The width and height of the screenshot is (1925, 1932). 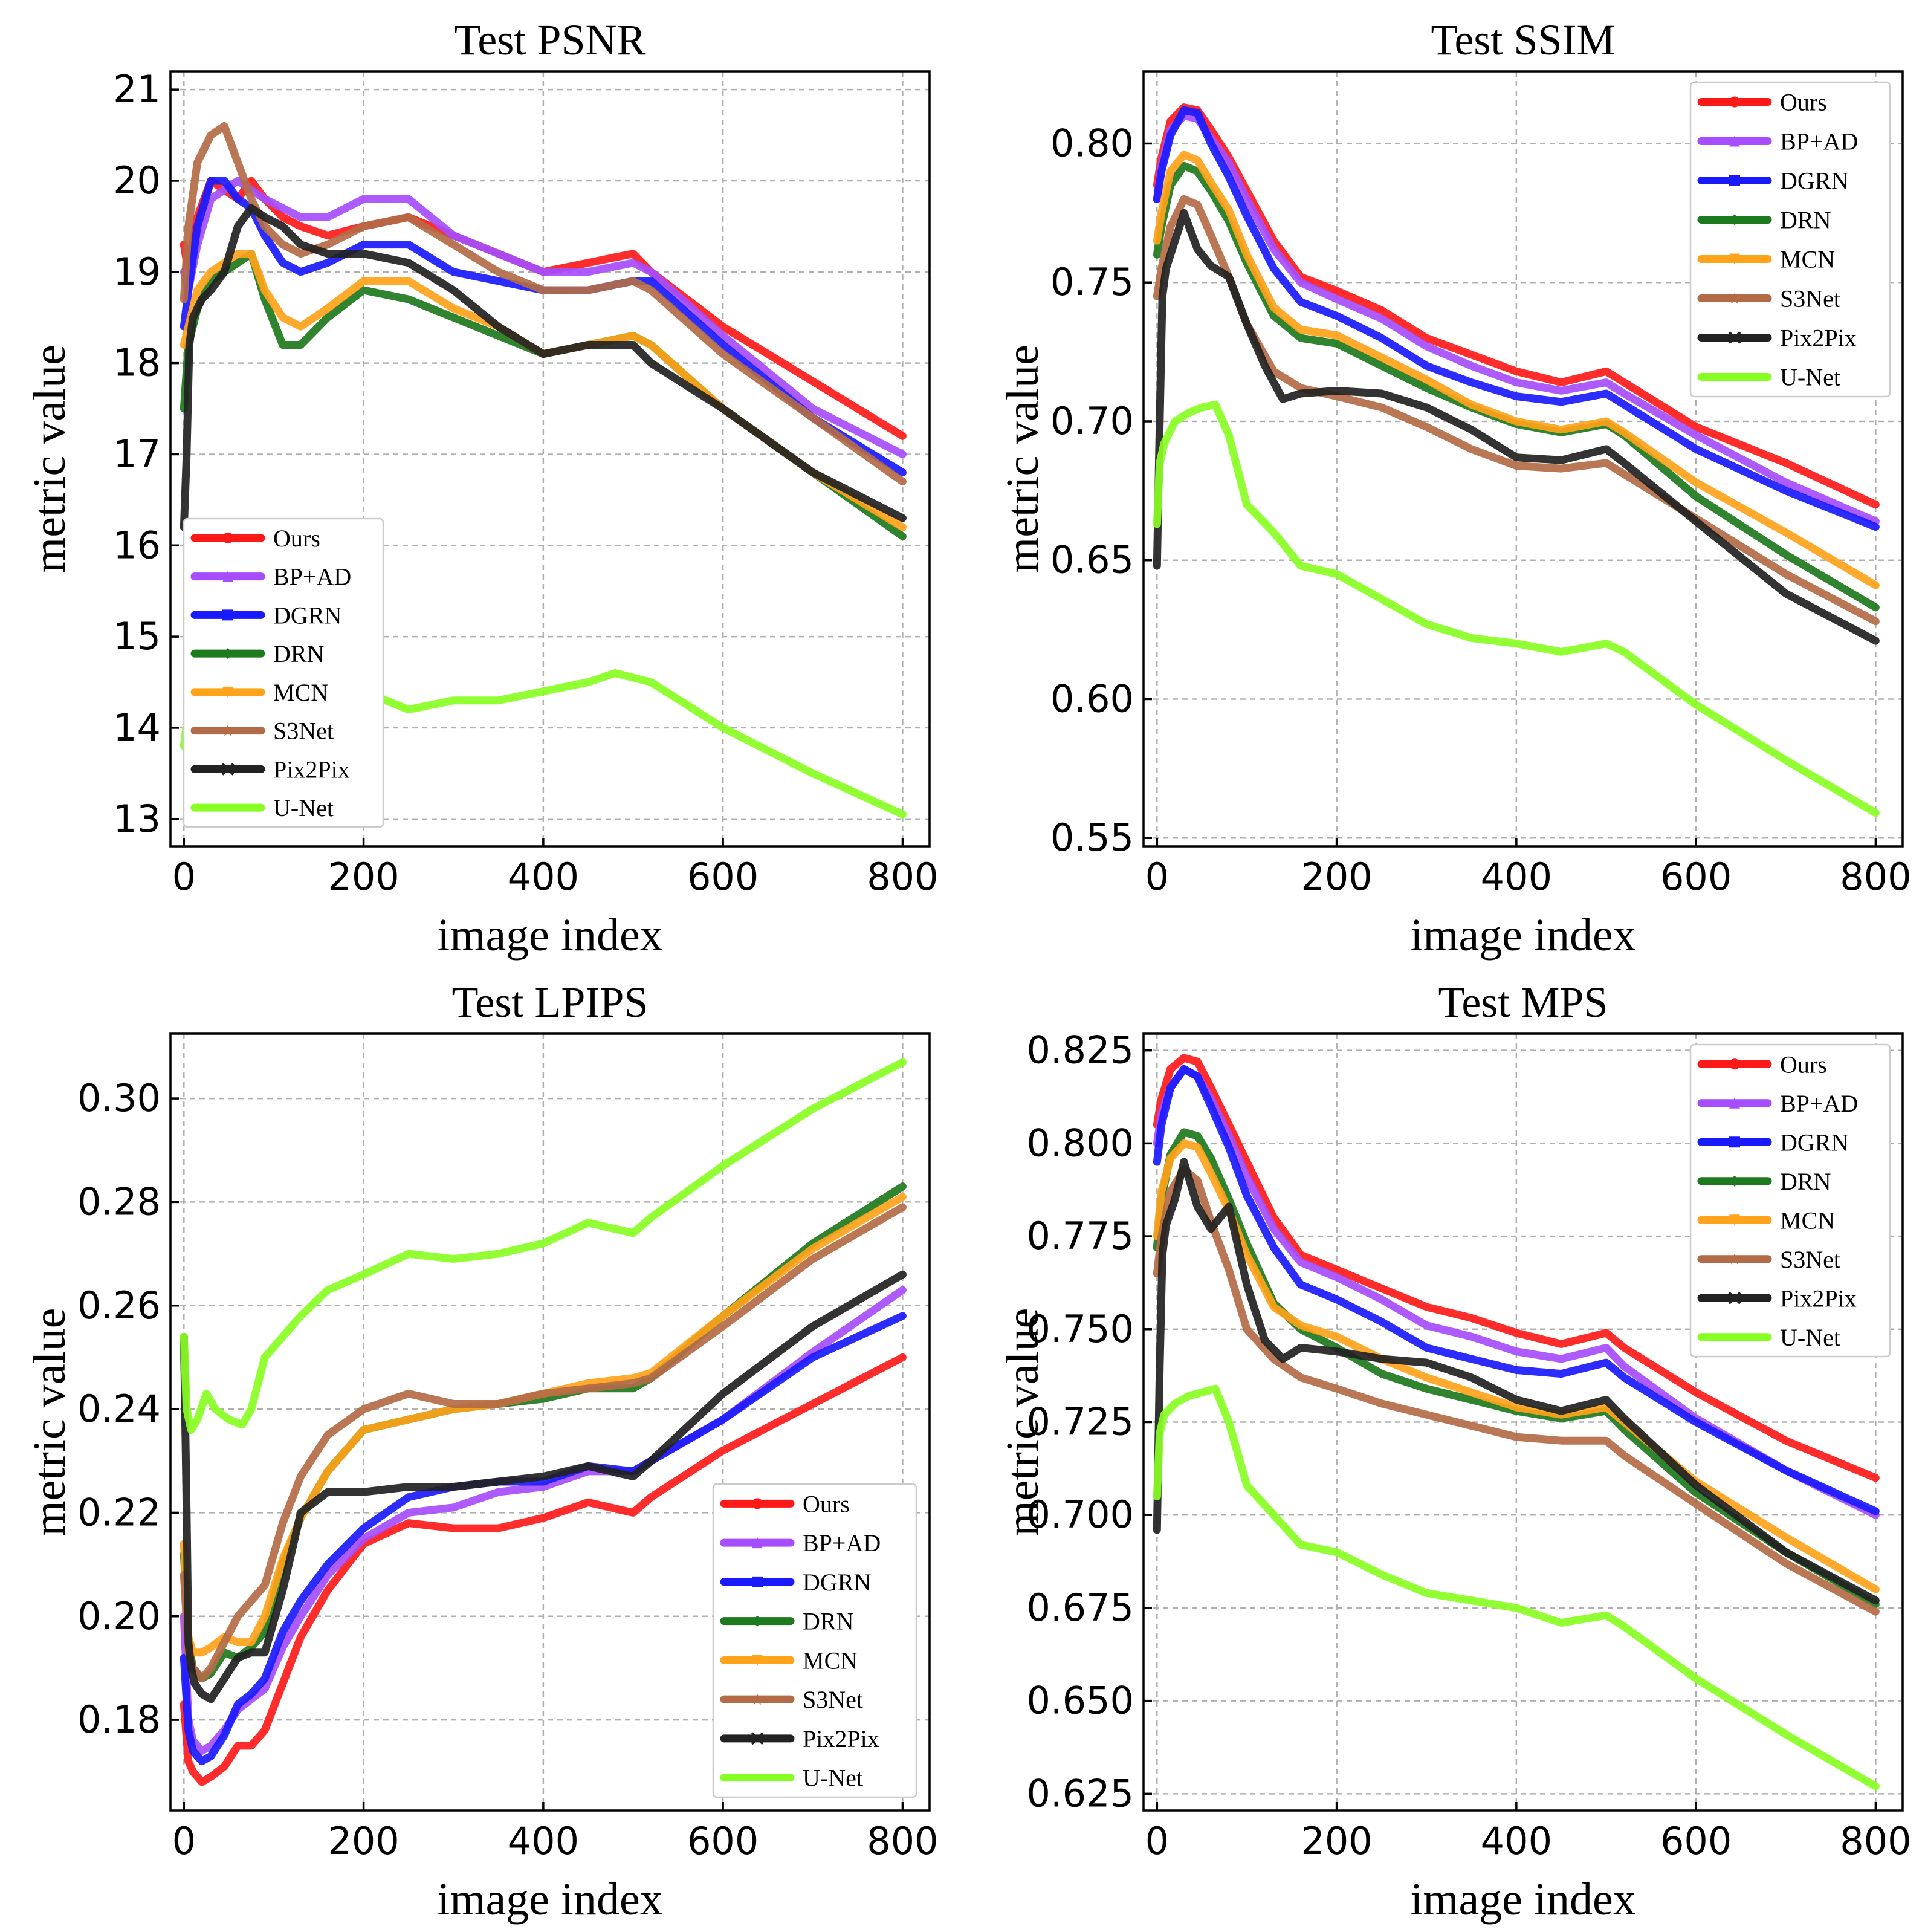 What do you see at coordinates (1080, 1050) in the screenshot?
I see `y-tick-label: 0.825` at bounding box center [1080, 1050].